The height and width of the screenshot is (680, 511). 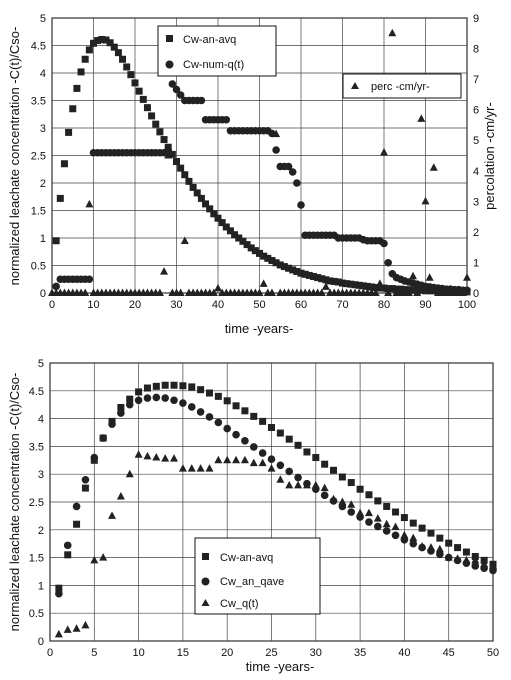 I want to click on legend-label-cw-an-qave: Cw_an_qave, so click(x=252, y=582).